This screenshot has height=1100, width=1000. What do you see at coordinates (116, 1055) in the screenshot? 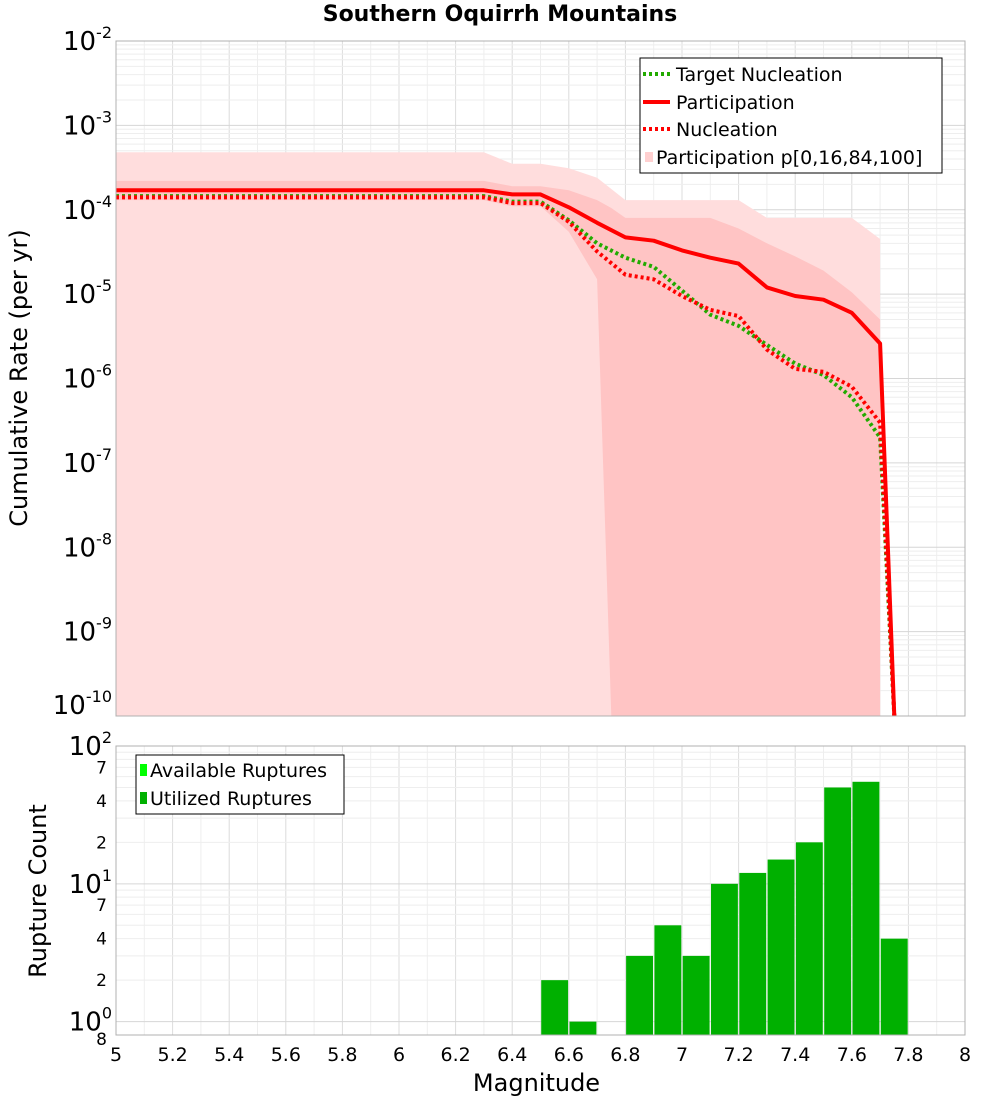
I see `x-tick-label: 5` at bounding box center [116, 1055].